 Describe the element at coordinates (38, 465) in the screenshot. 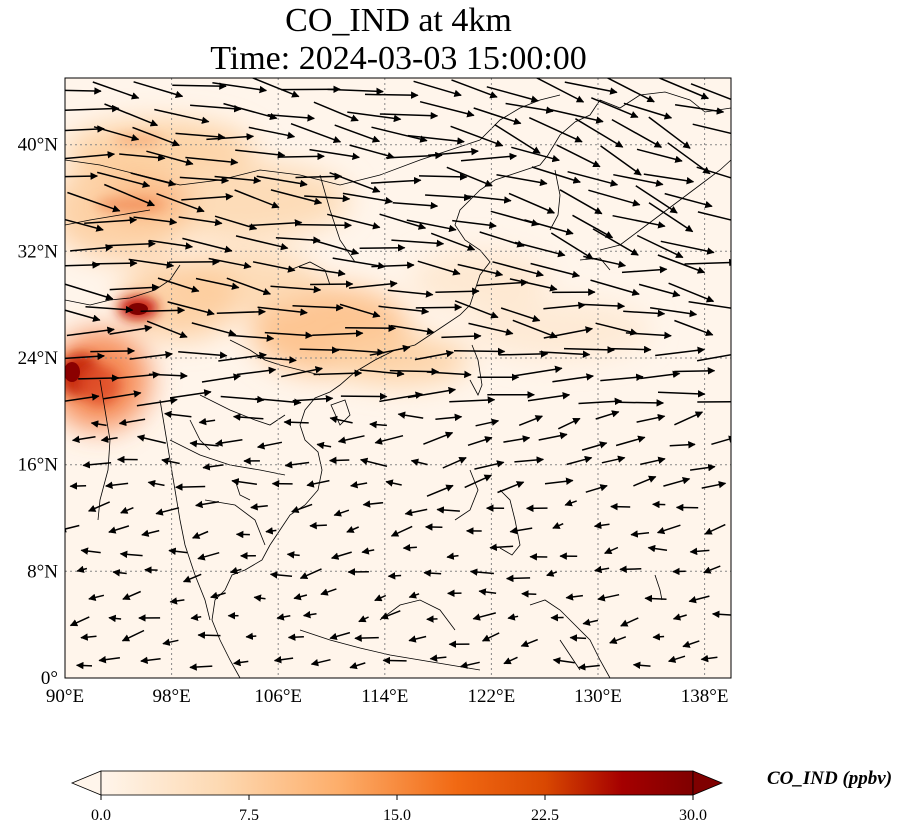

I see `y-tick-label: 16°N` at that location.